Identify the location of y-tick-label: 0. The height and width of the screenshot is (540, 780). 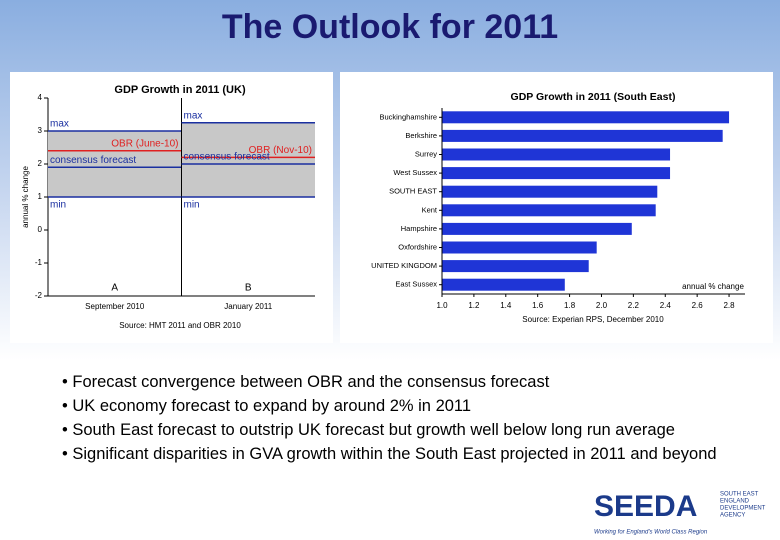
(40, 229).